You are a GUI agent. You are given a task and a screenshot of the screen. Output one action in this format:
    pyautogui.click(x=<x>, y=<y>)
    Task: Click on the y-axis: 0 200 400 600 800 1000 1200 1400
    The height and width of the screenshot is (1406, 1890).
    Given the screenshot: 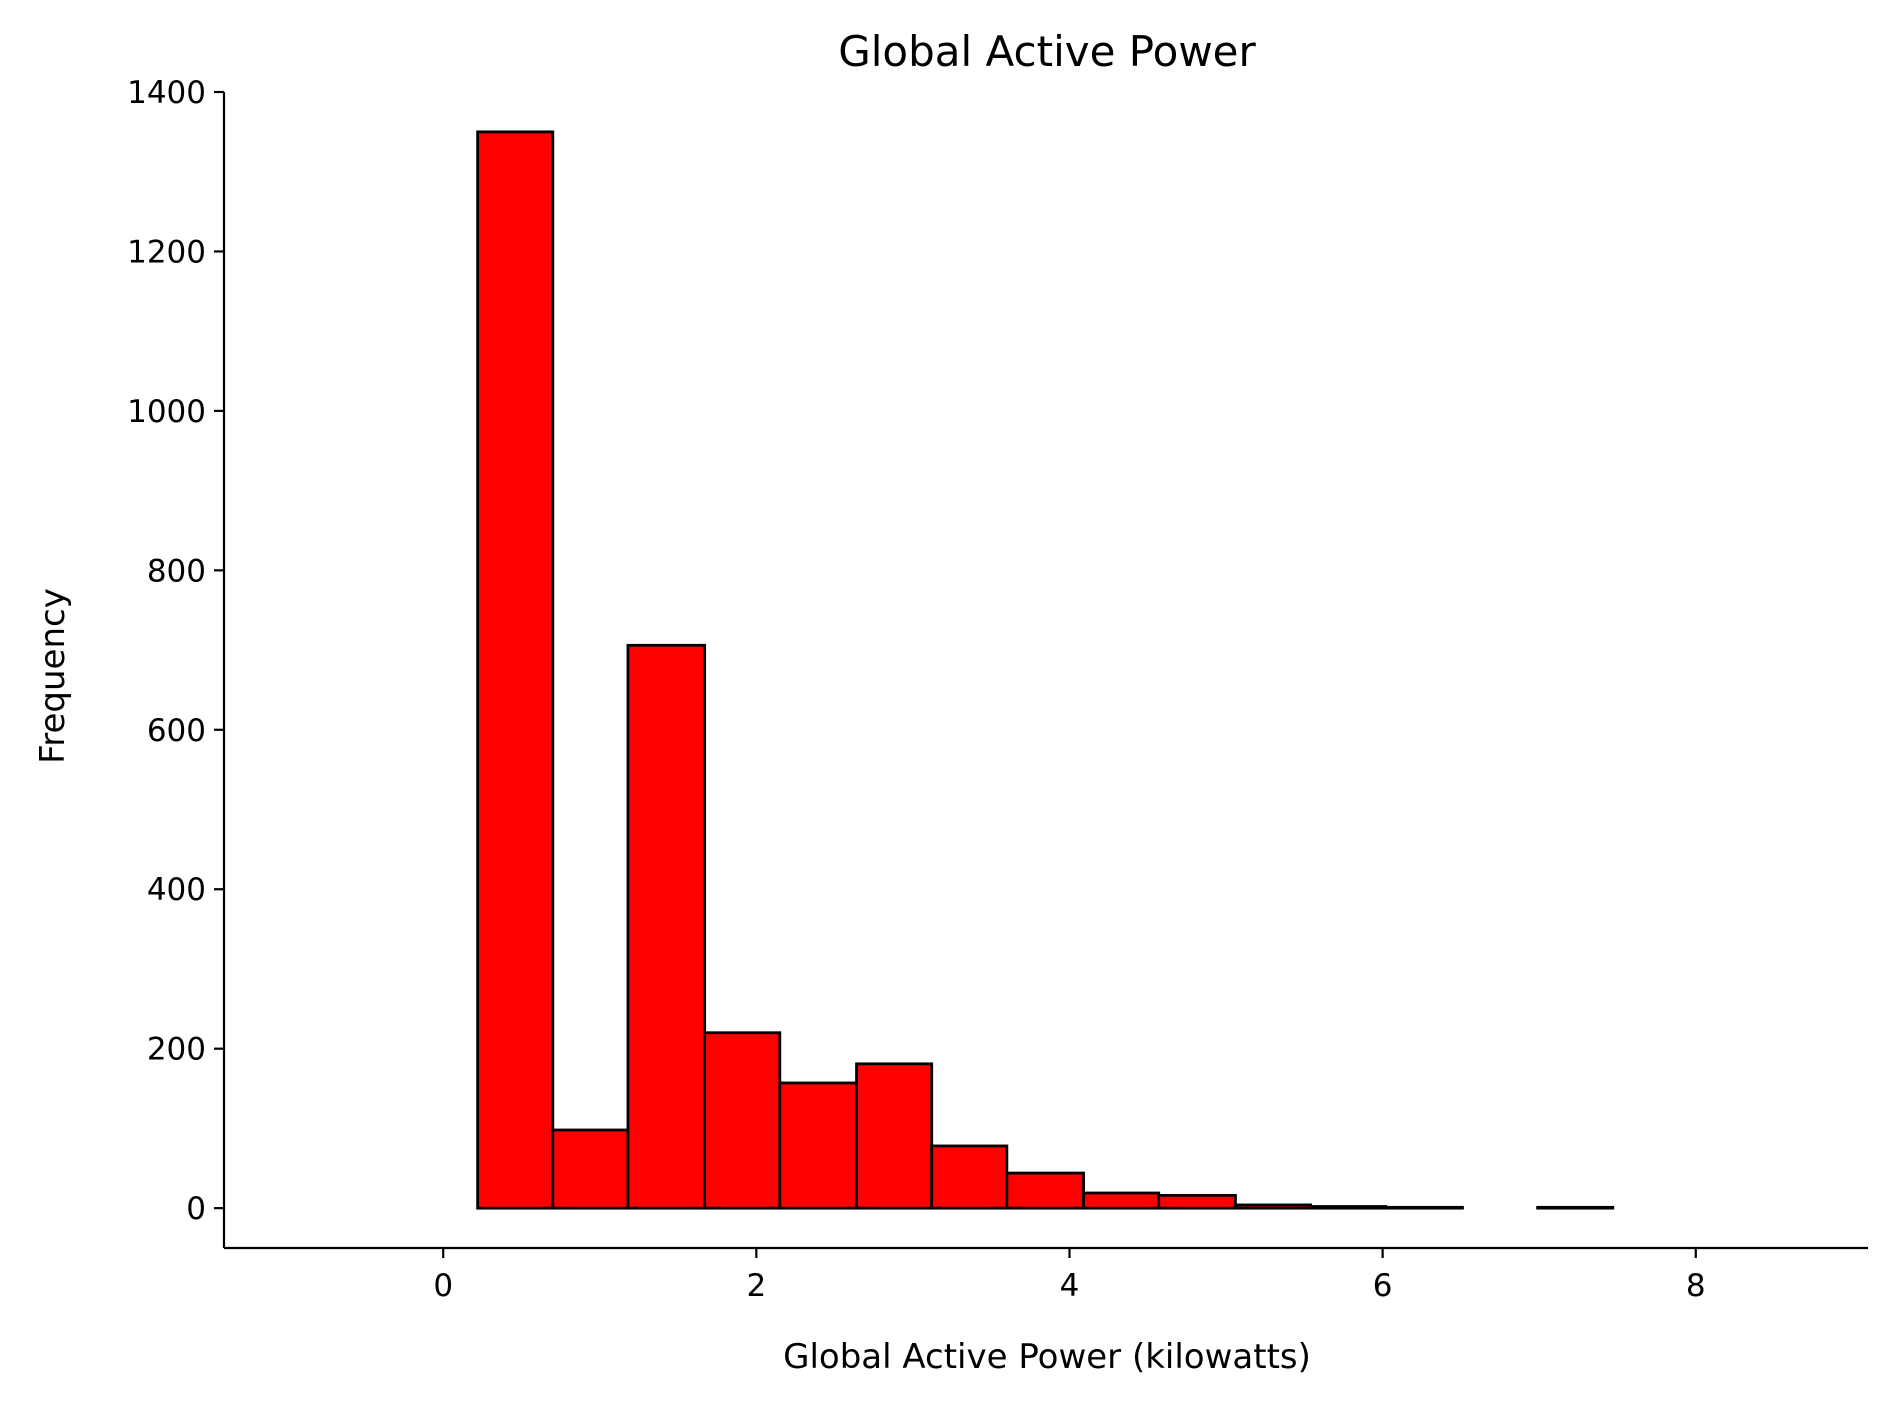 What is the action you would take?
    pyautogui.click(x=176, y=661)
    